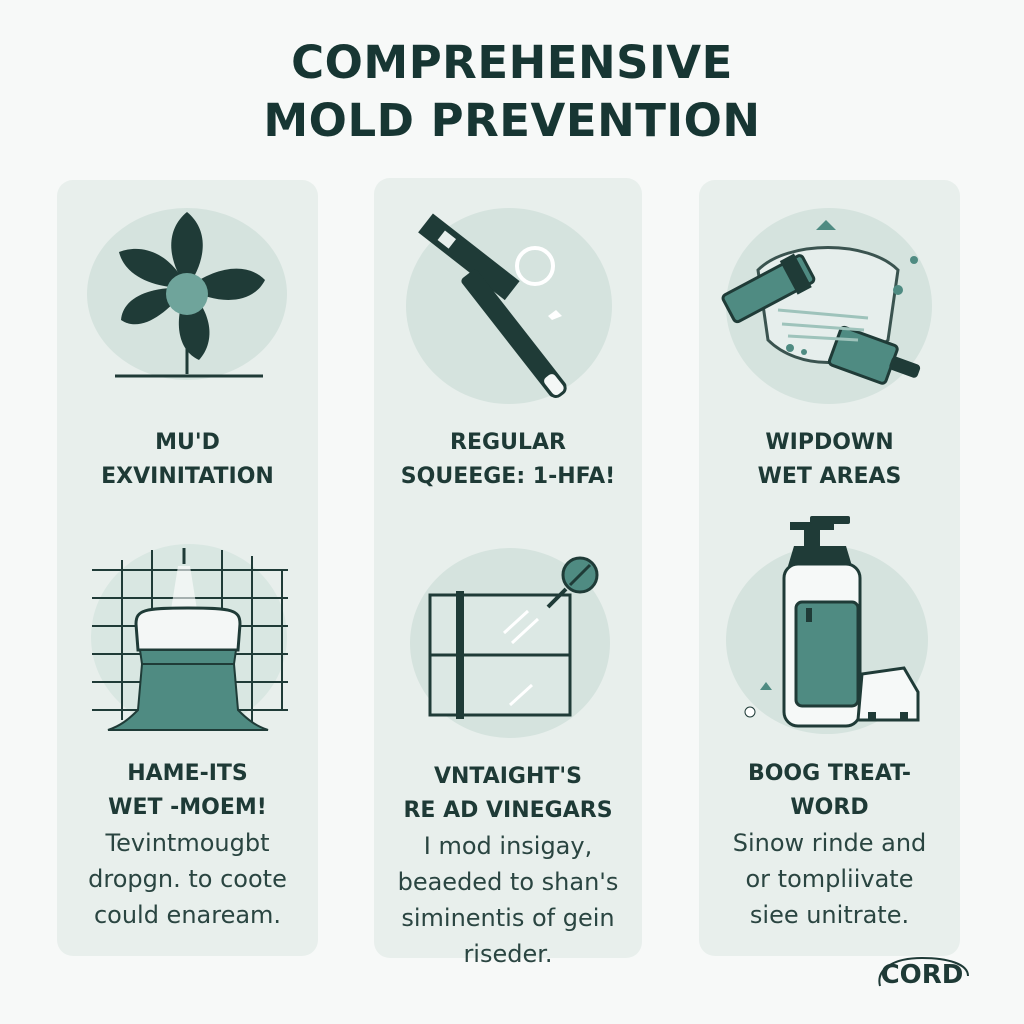  I want to click on card-4-desc-line-3: could enaream., so click(187, 915).